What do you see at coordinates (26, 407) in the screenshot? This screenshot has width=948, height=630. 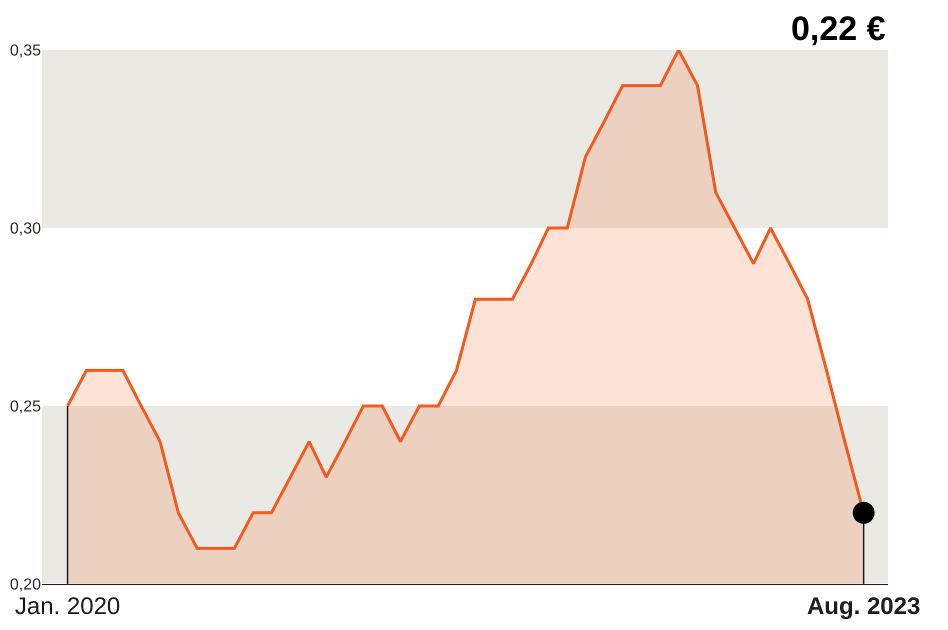 I see `y-tick-label: 0,25` at bounding box center [26, 407].